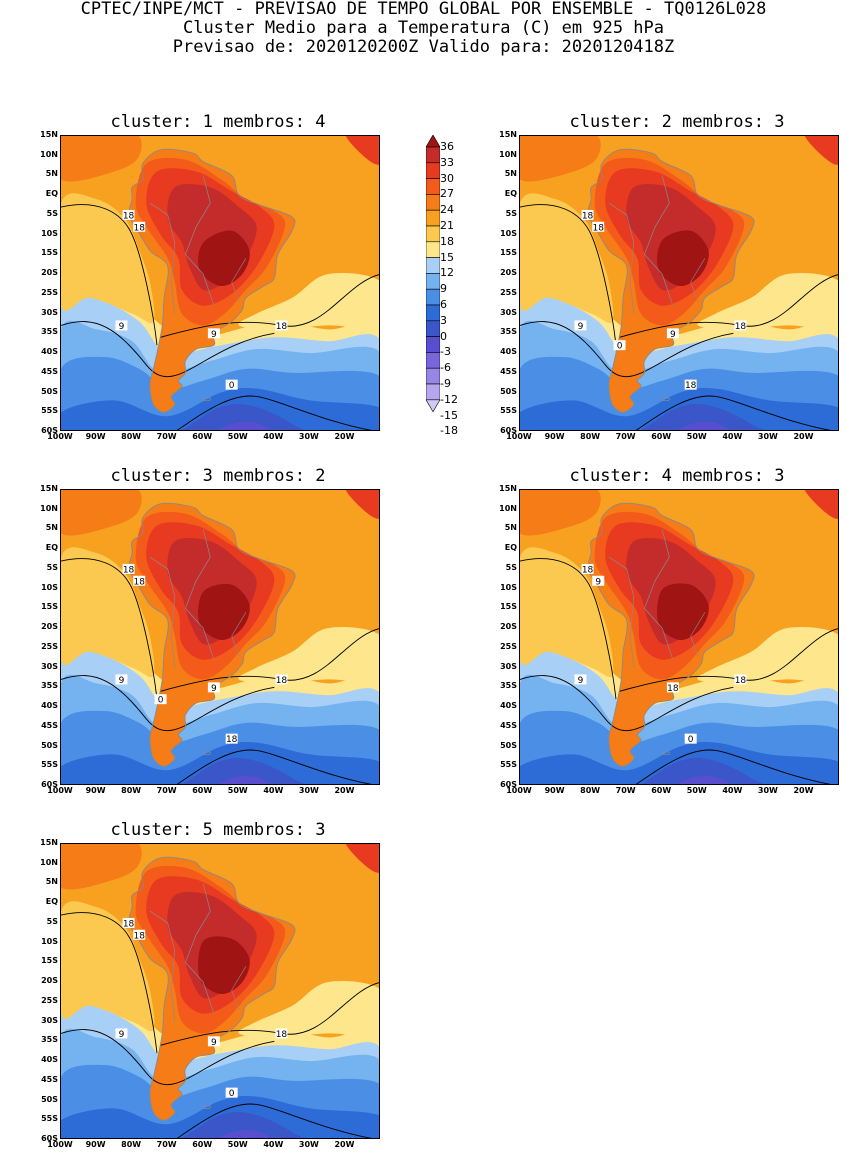  Describe the element at coordinates (510, 174) in the screenshot. I see `y-tick-label: 5N` at that location.